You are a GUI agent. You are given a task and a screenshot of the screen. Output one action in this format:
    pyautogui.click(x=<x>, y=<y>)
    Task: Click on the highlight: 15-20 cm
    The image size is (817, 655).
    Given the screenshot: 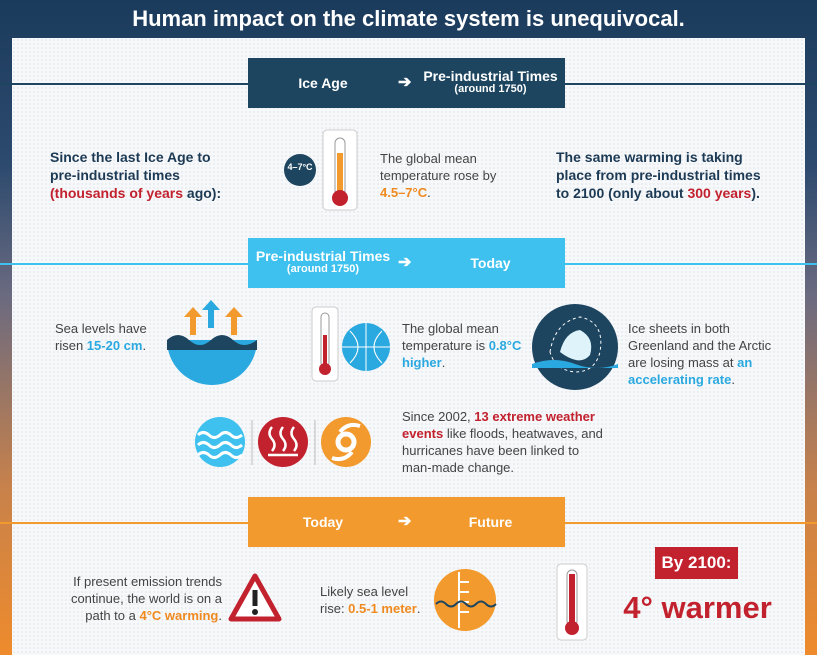 What is the action you would take?
    pyautogui.click(x=114, y=345)
    